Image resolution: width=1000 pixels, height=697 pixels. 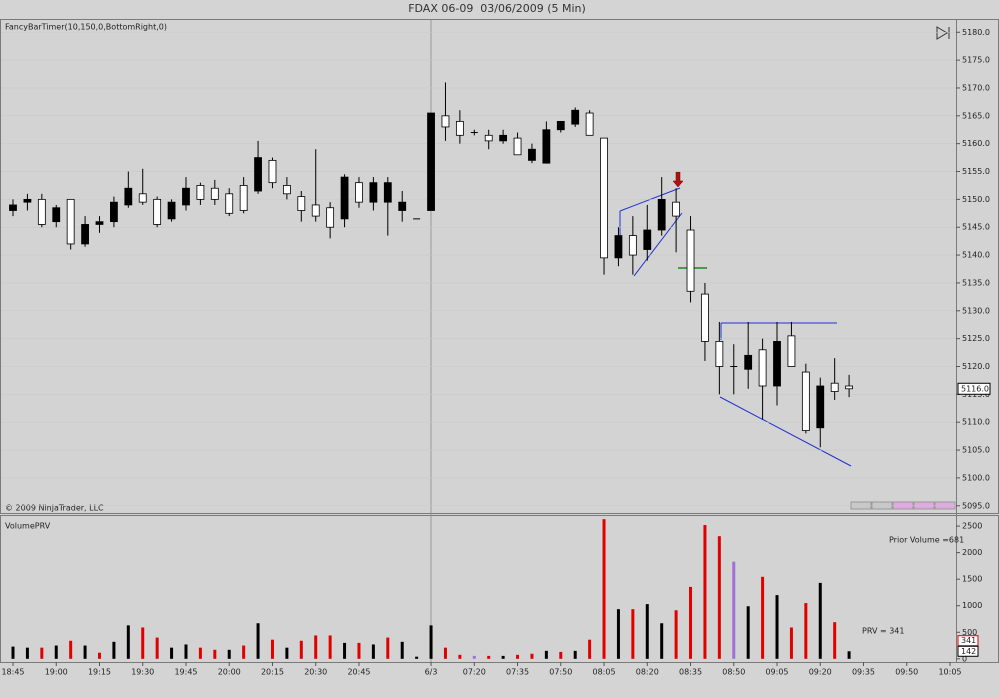 What do you see at coordinates (358, 672) in the screenshot?
I see `x-tick-label: 20:45` at bounding box center [358, 672].